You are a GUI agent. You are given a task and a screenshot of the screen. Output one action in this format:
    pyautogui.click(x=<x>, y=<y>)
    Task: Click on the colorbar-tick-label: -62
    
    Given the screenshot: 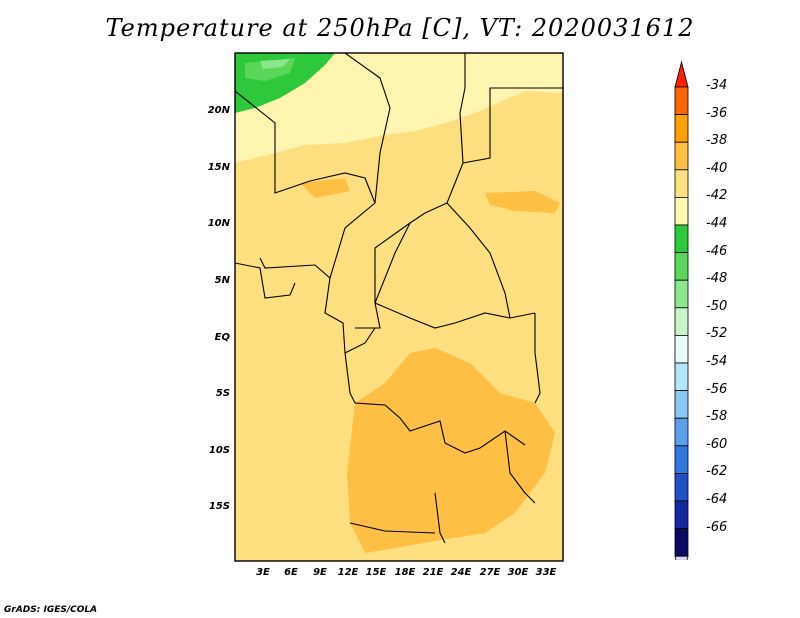 What is the action you would take?
    pyautogui.click(x=717, y=472)
    